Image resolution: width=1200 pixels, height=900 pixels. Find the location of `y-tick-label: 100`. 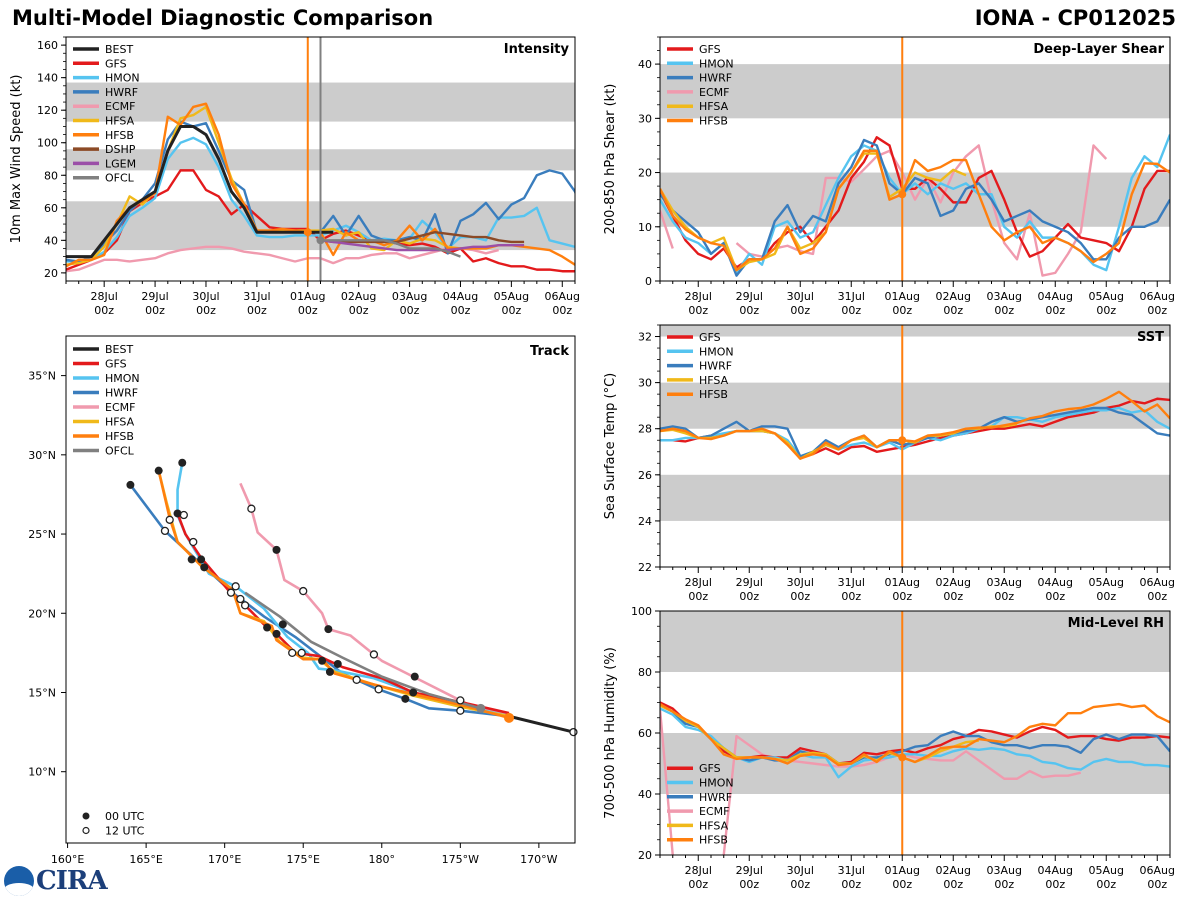

y-tick-label: 100 is located at coordinates (47, 143).